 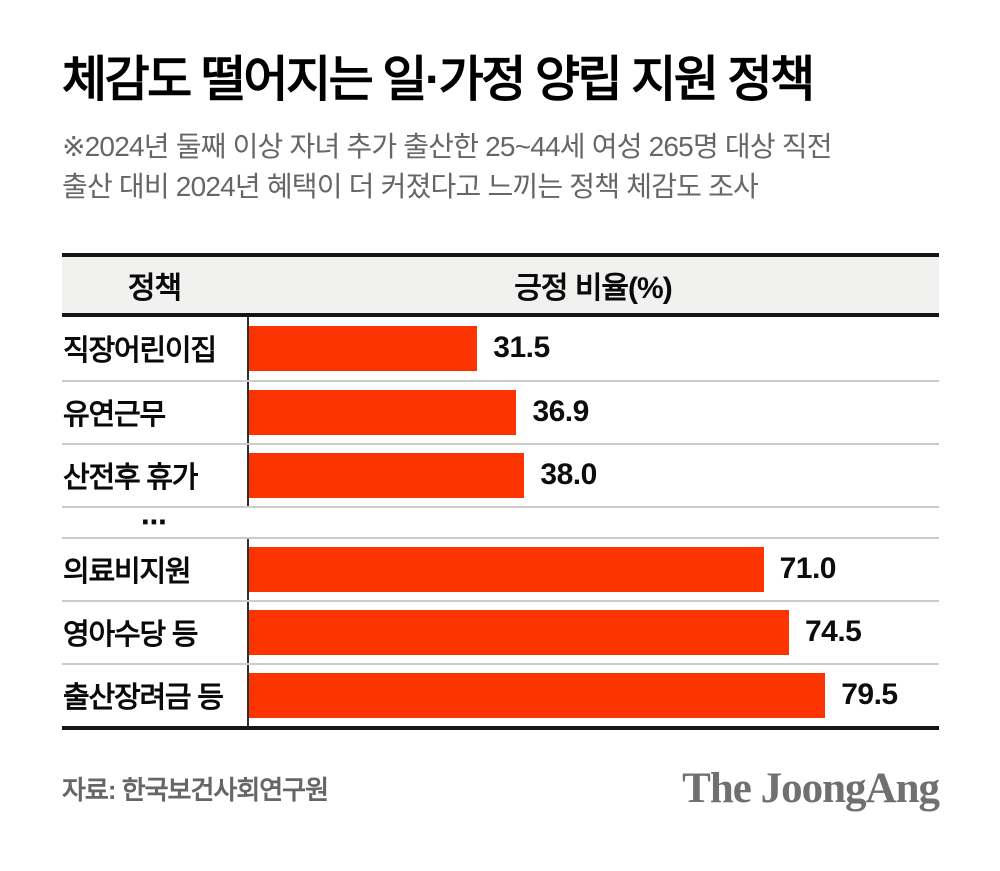 I want to click on table-row: 산전후 휴가 38.0, so click(x=500, y=474).